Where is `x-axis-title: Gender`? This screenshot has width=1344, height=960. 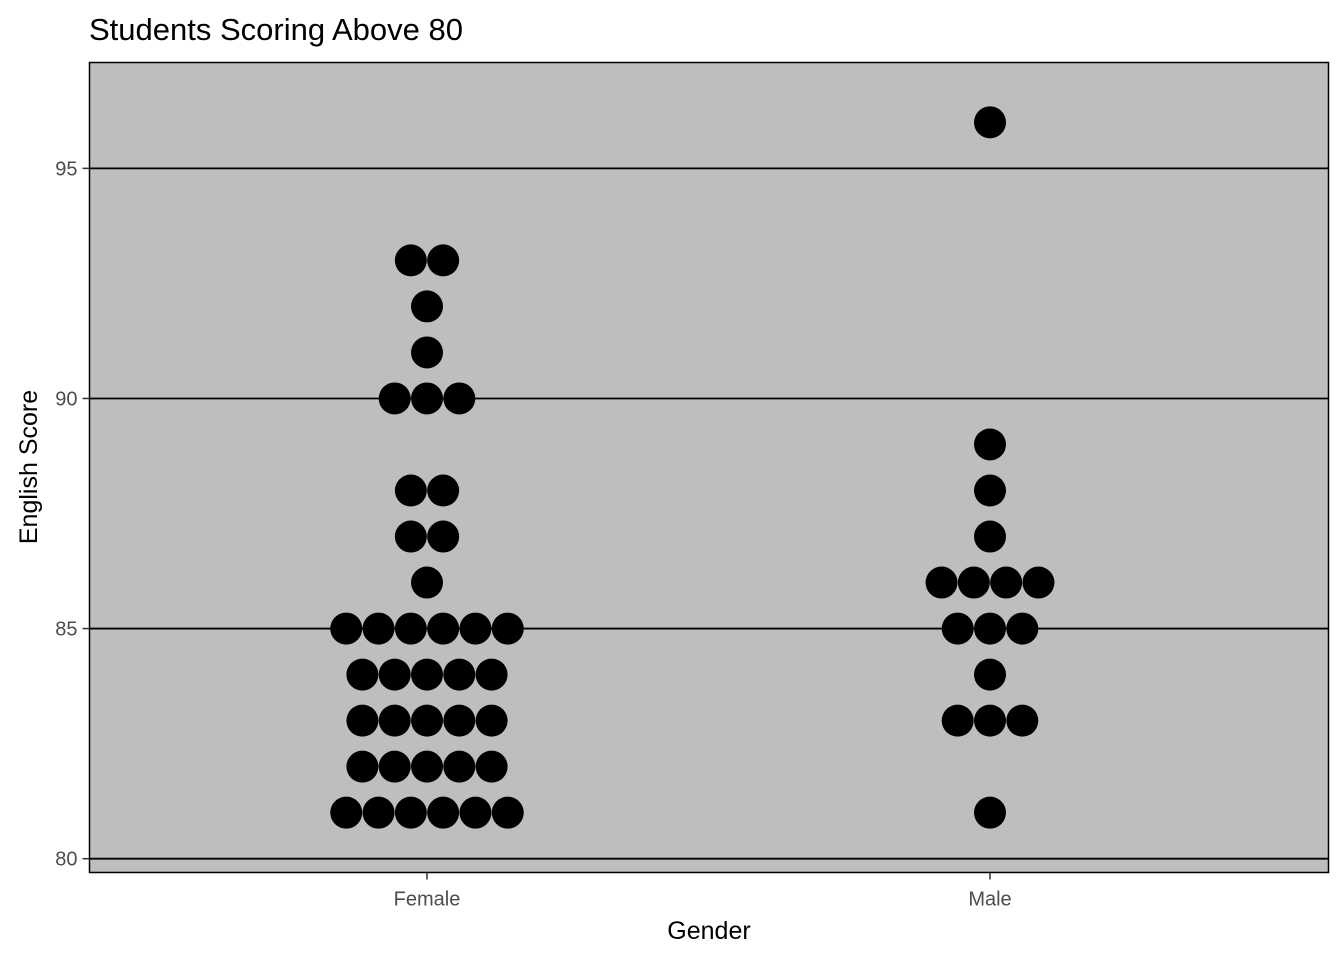 x-axis-title: Gender is located at coordinates (708, 931).